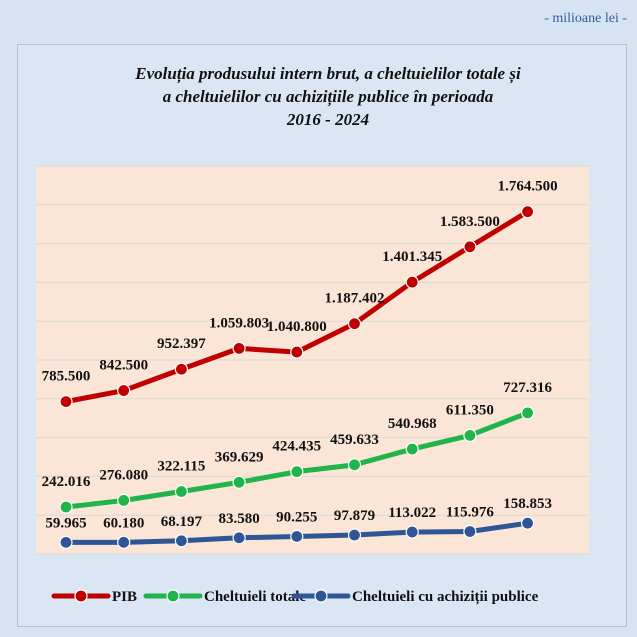  I want to click on data-label: 369.629, so click(239, 457).